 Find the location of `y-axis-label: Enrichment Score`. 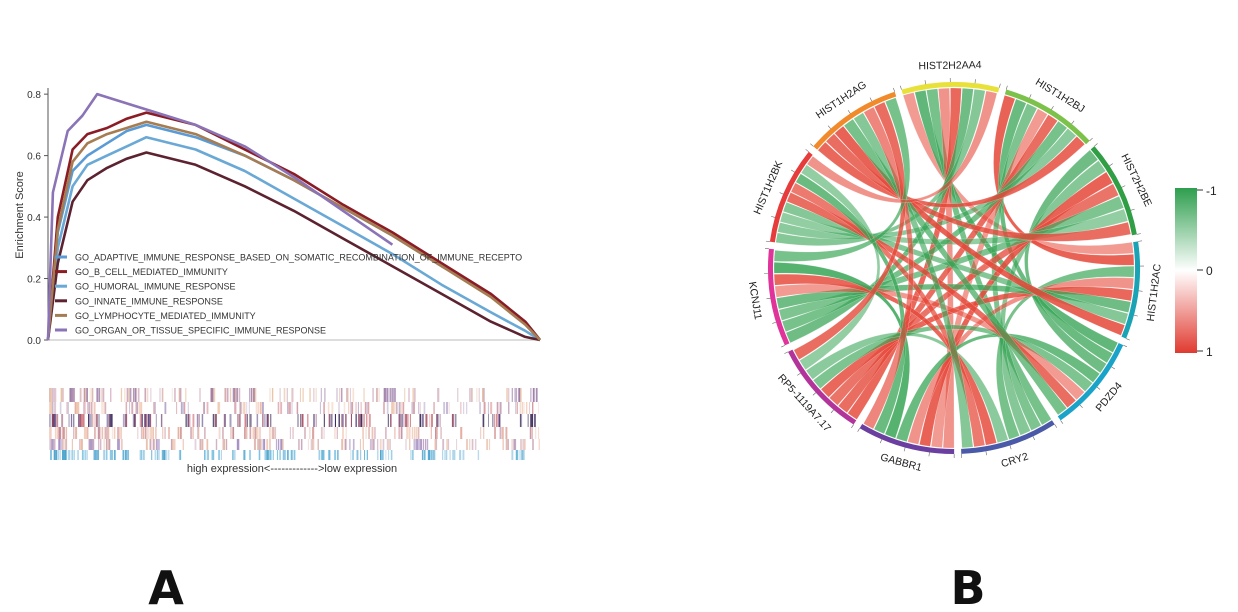

y-axis-label: Enrichment Score is located at coordinates (20, 214).